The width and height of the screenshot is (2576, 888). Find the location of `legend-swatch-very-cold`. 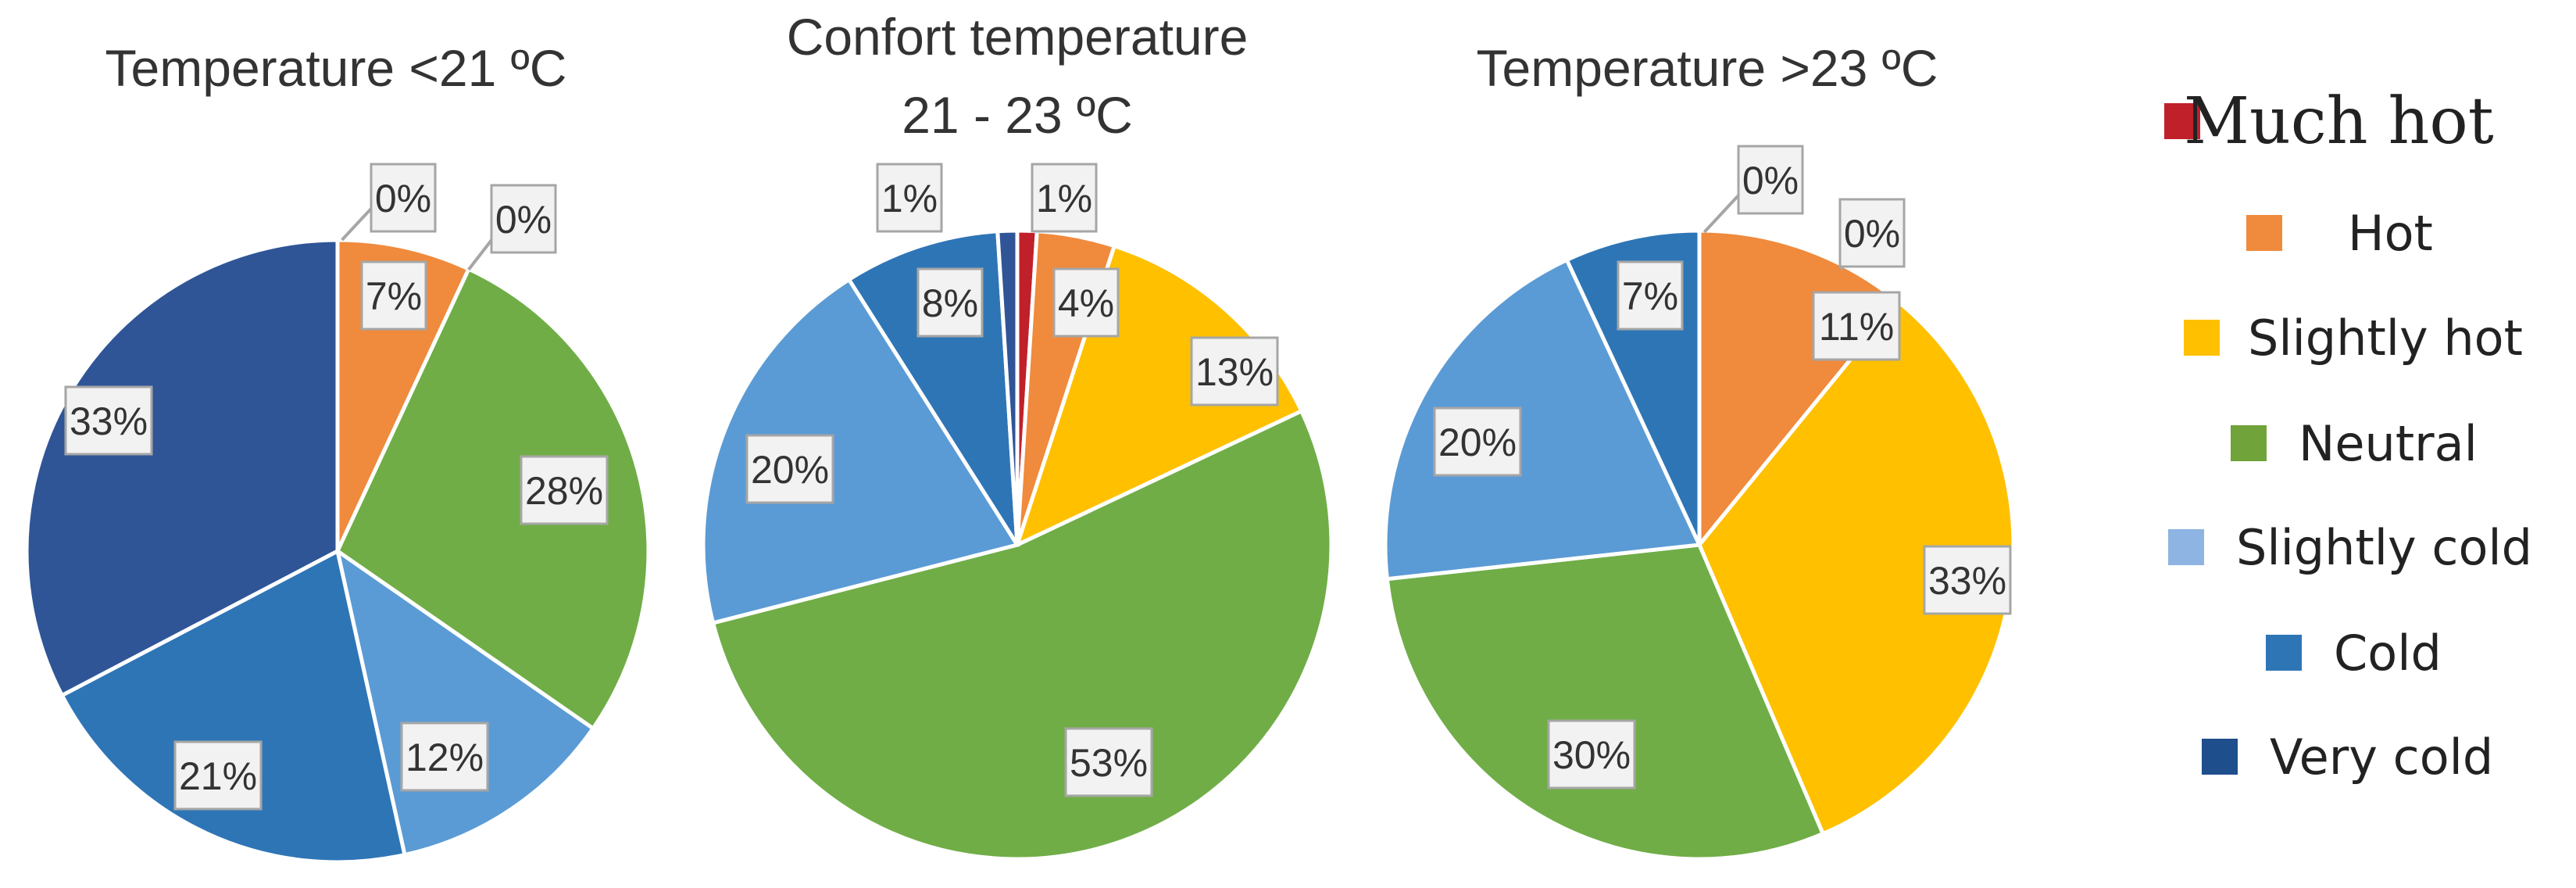

legend-swatch-very-cold is located at coordinates (2220, 757).